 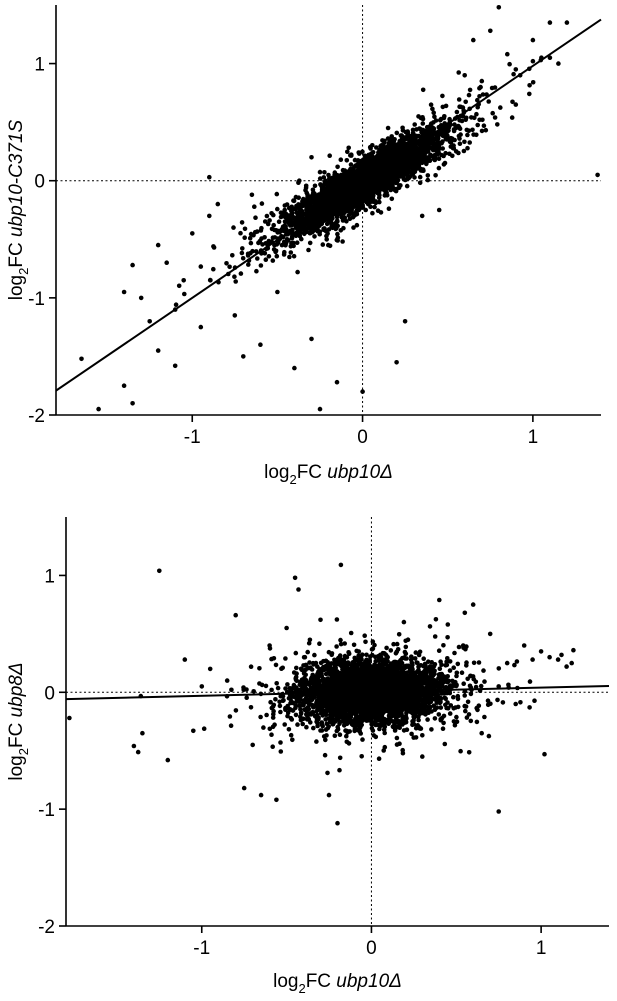 I want to click on x-axis-label: log2FC ubp10Δ, so click(x=328, y=474).